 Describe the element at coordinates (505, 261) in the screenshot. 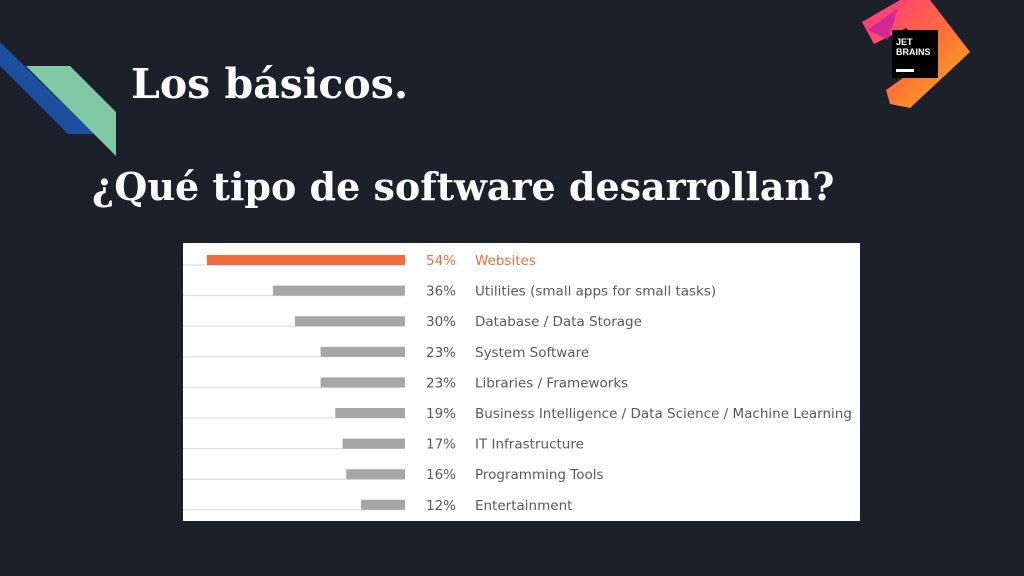

I see `category-label: Websites` at that location.